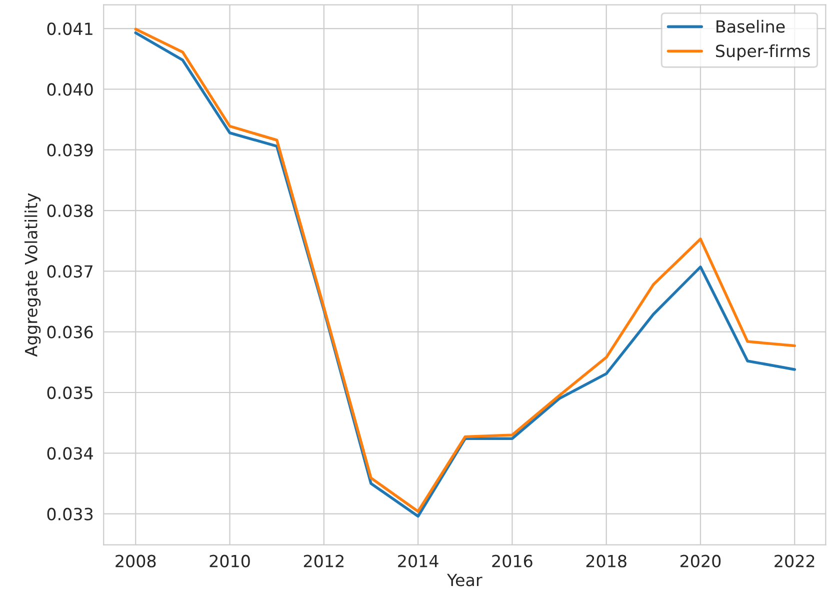  Describe the element at coordinates (230, 561) in the screenshot. I see `x-tick-label: 2010` at that location.